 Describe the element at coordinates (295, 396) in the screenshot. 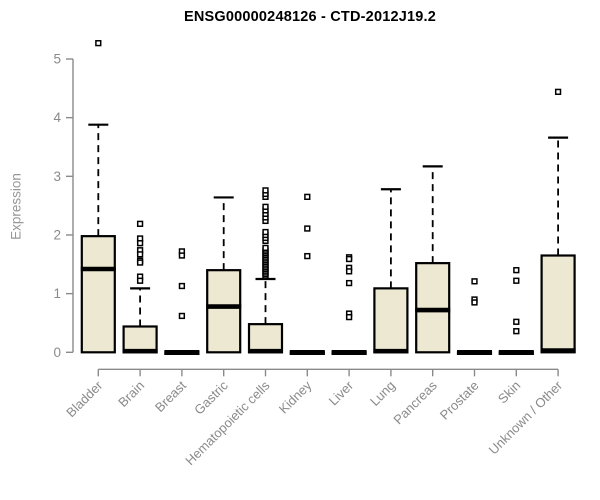

I see `x-tick-label: Kidney` at that location.